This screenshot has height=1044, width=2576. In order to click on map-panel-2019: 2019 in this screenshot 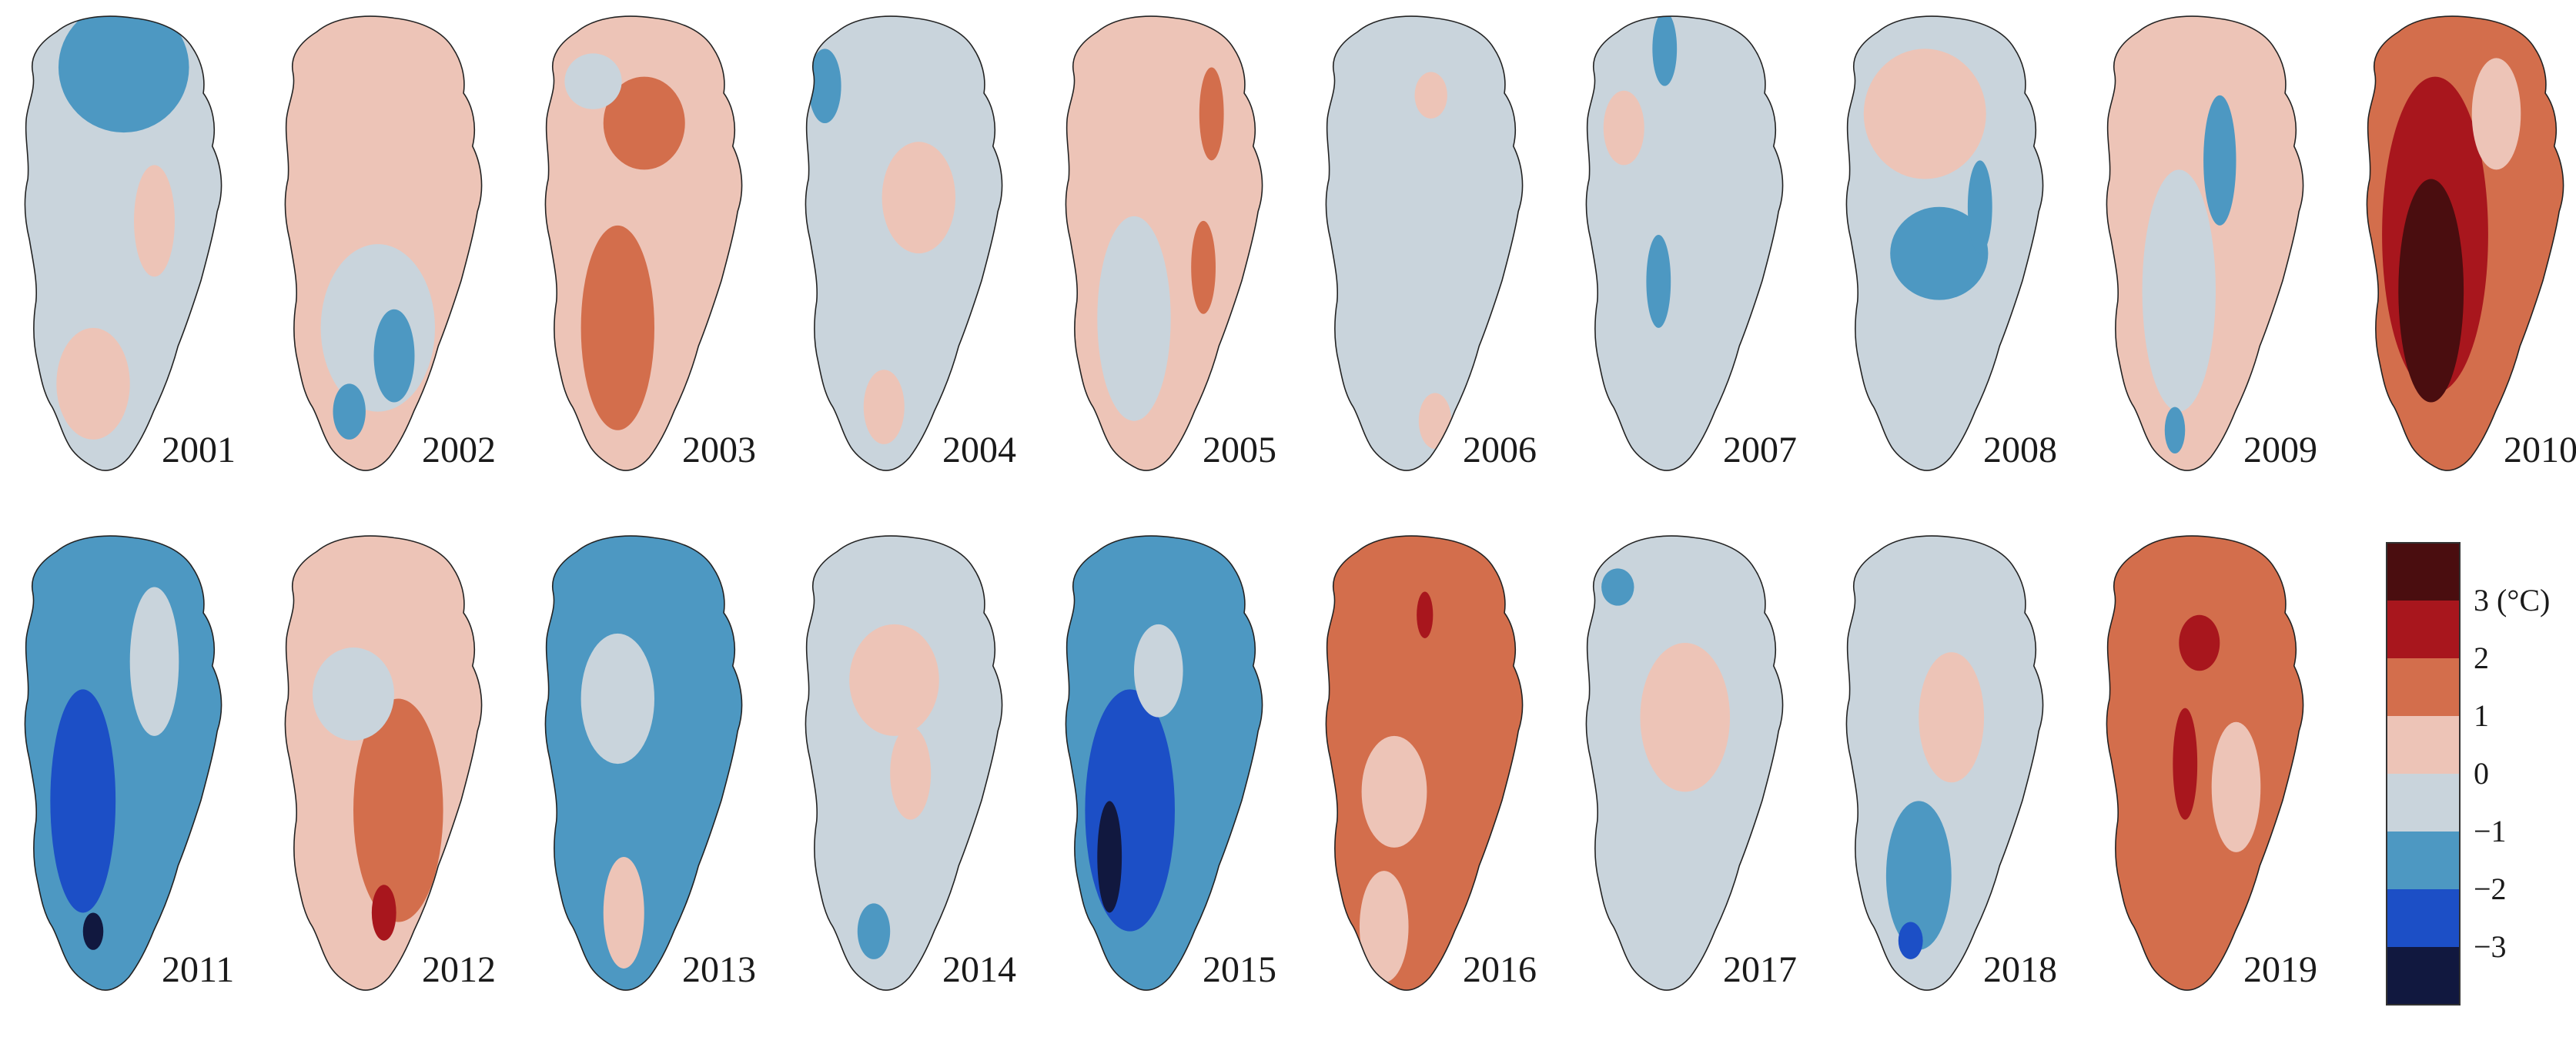, I will do `click(2211, 763)`.